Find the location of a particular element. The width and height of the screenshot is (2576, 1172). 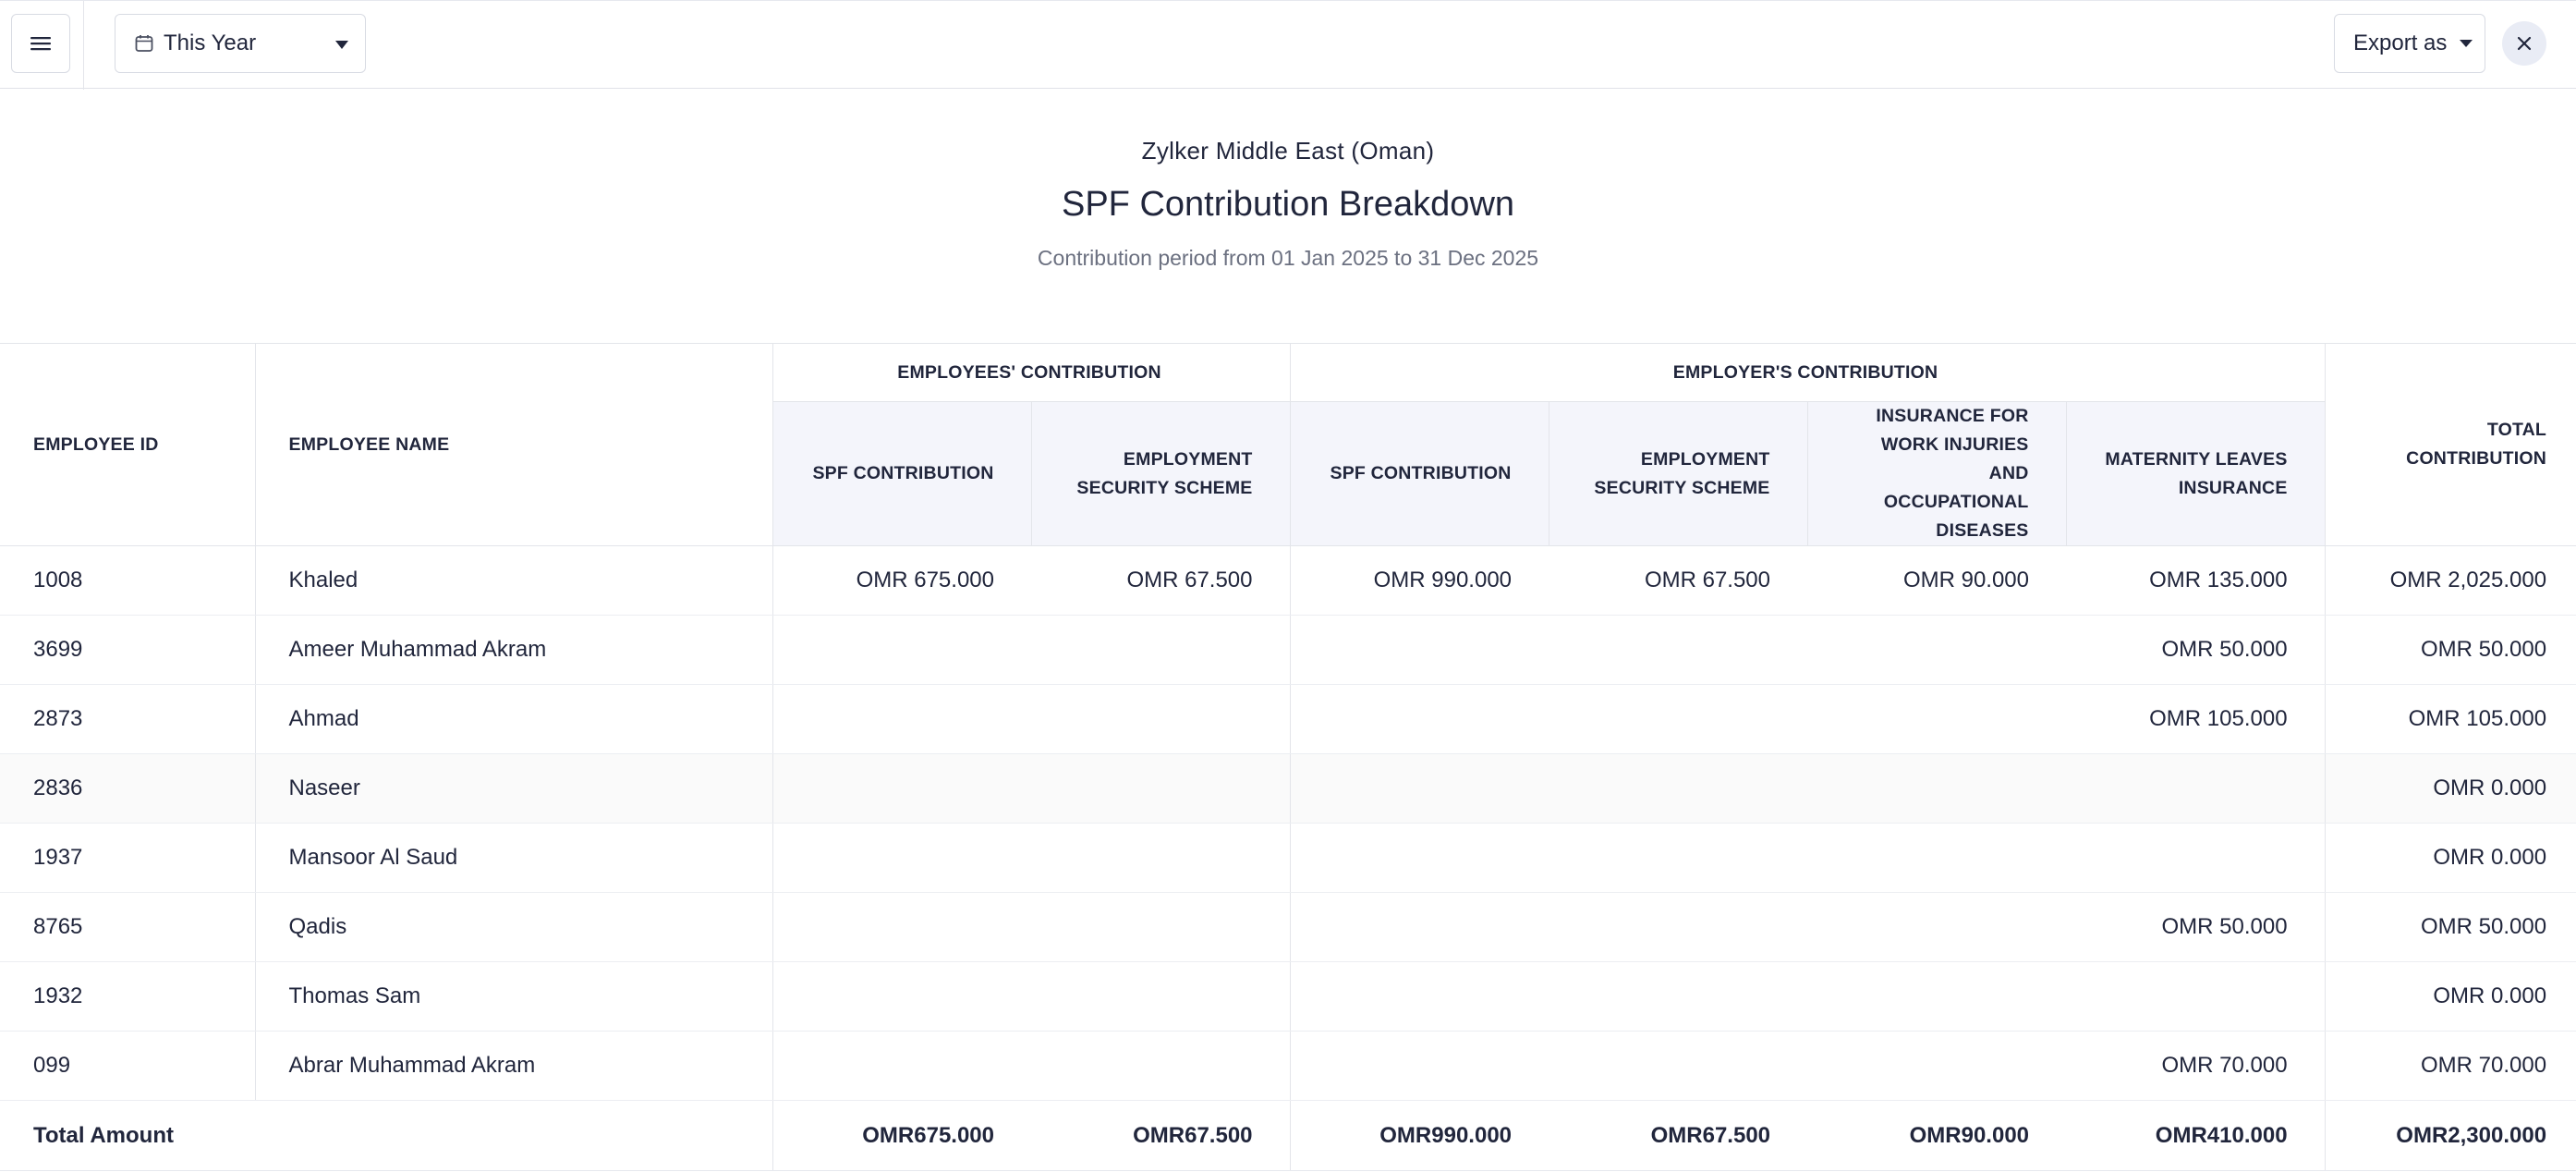

cell-employer-maternity: OMR 50.000 is located at coordinates (2196, 650).